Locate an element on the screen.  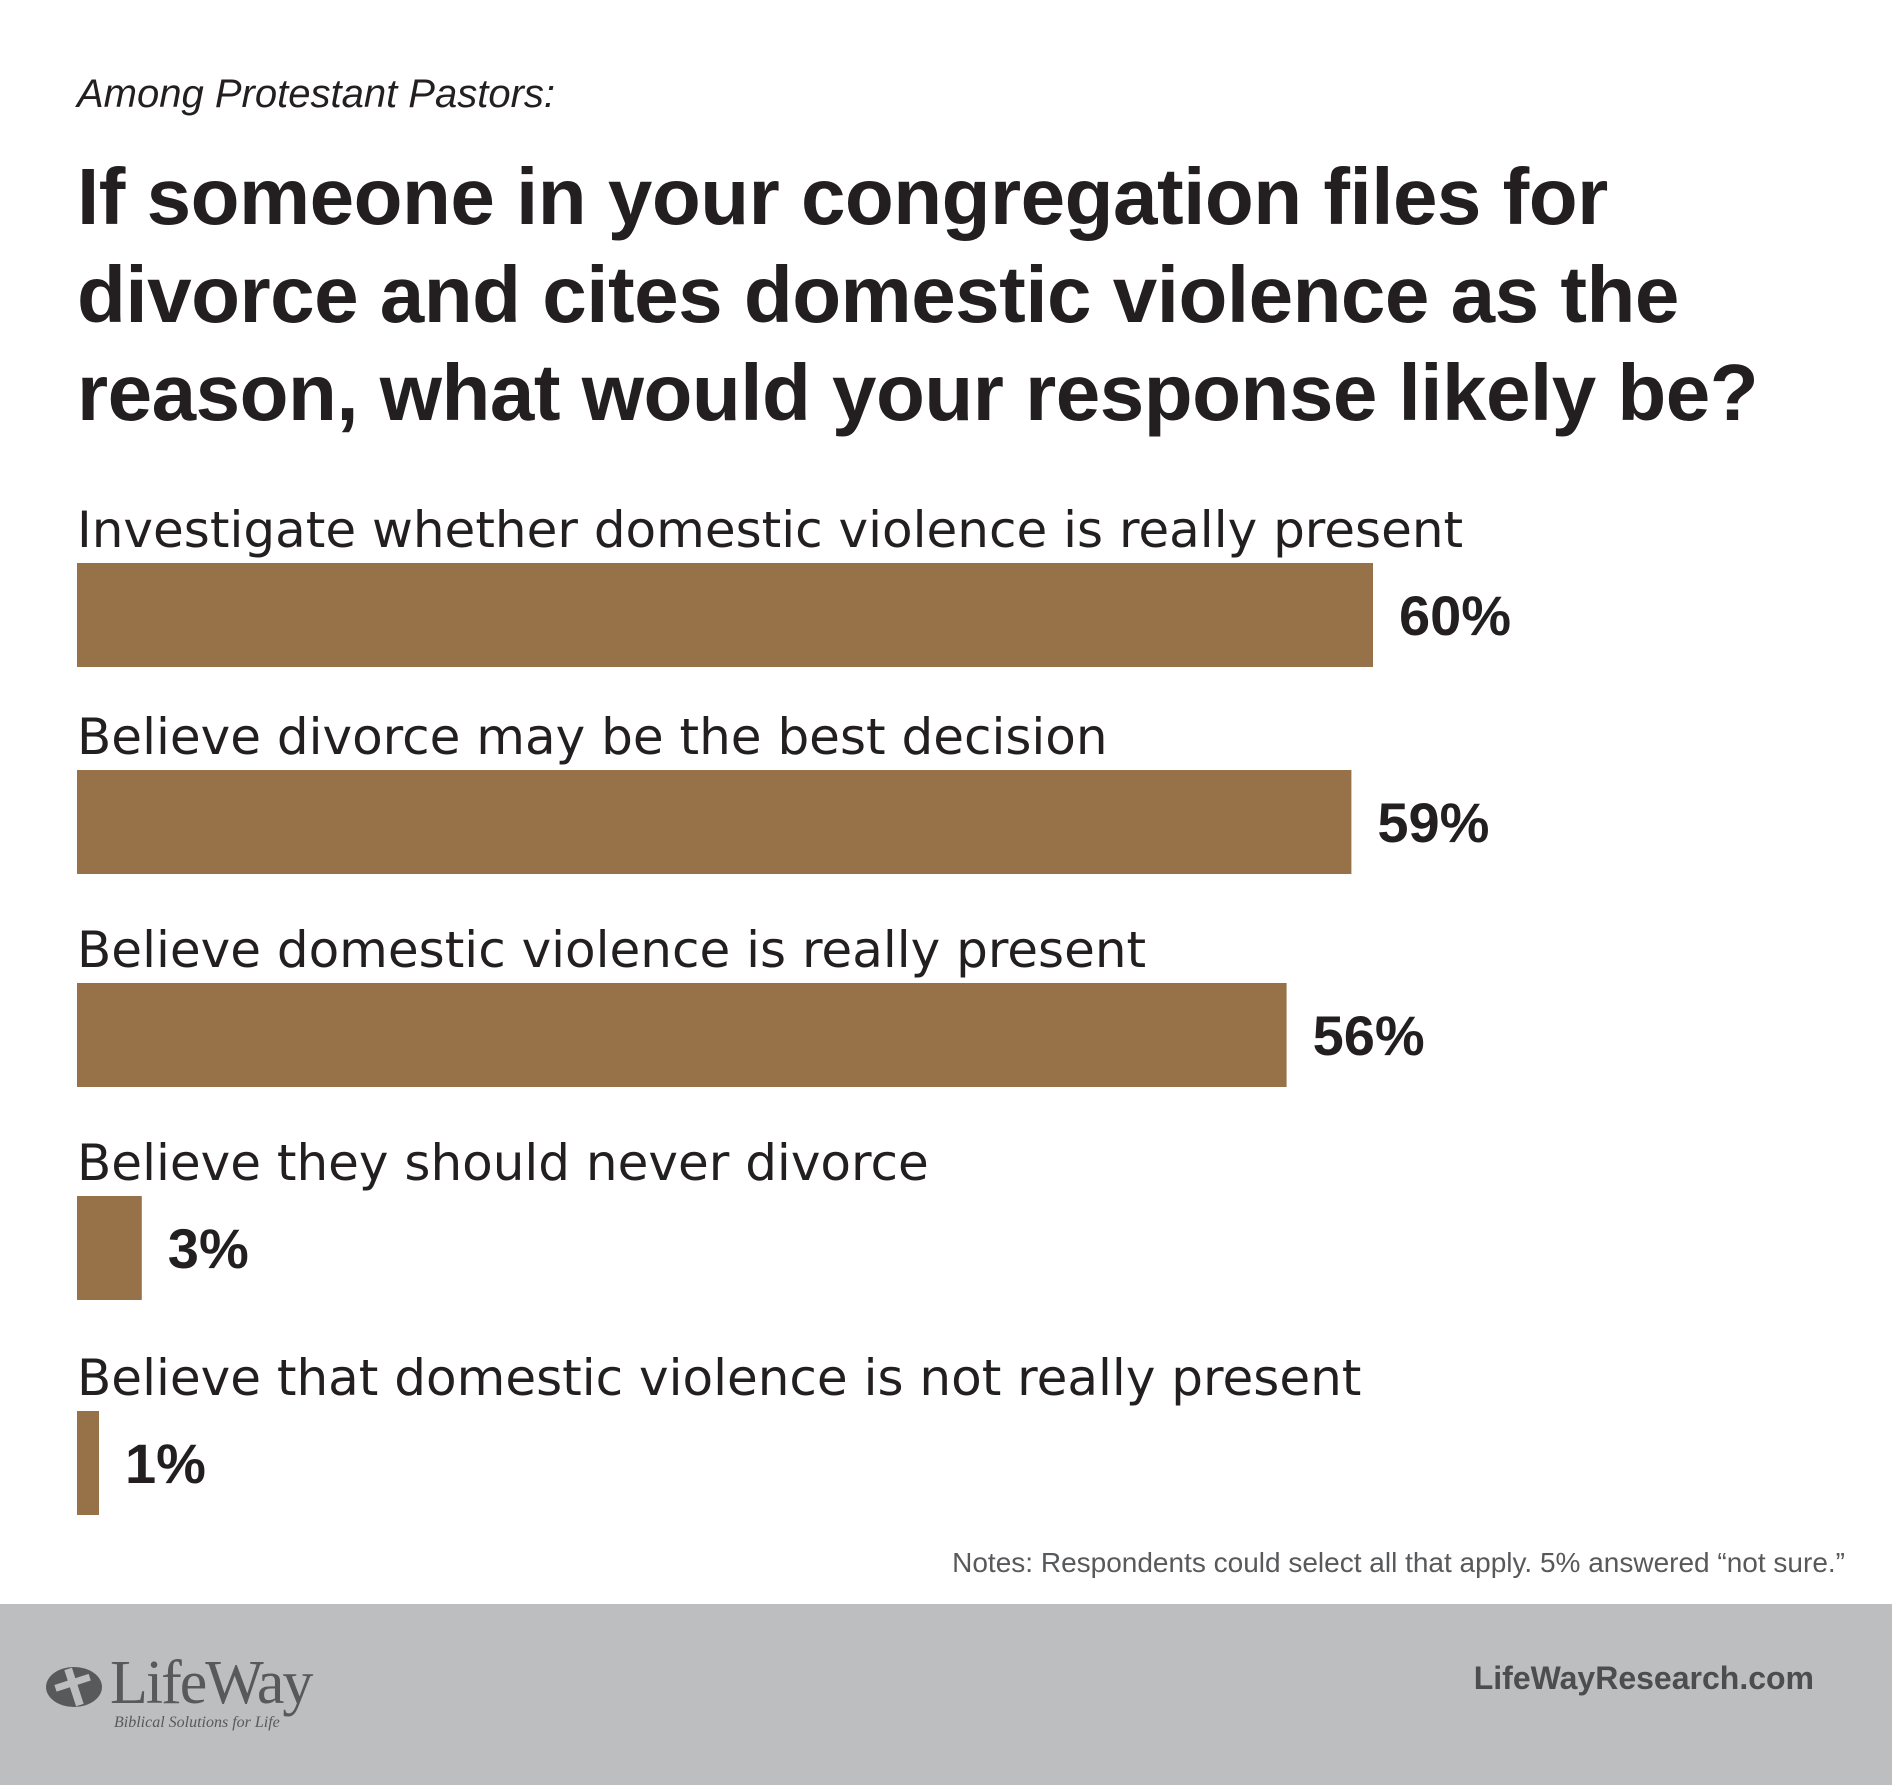
category-label: Believe divorce may be the best decision is located at coordinates (592, 737).